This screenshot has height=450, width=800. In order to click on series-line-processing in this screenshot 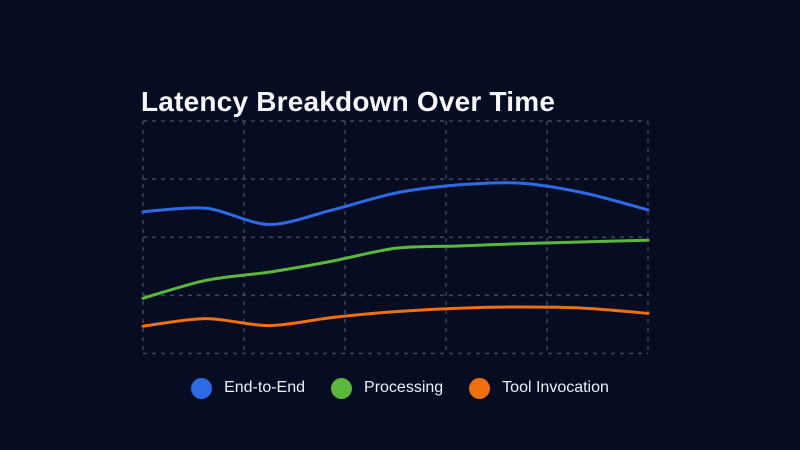, I will do `click(395, 269)`.